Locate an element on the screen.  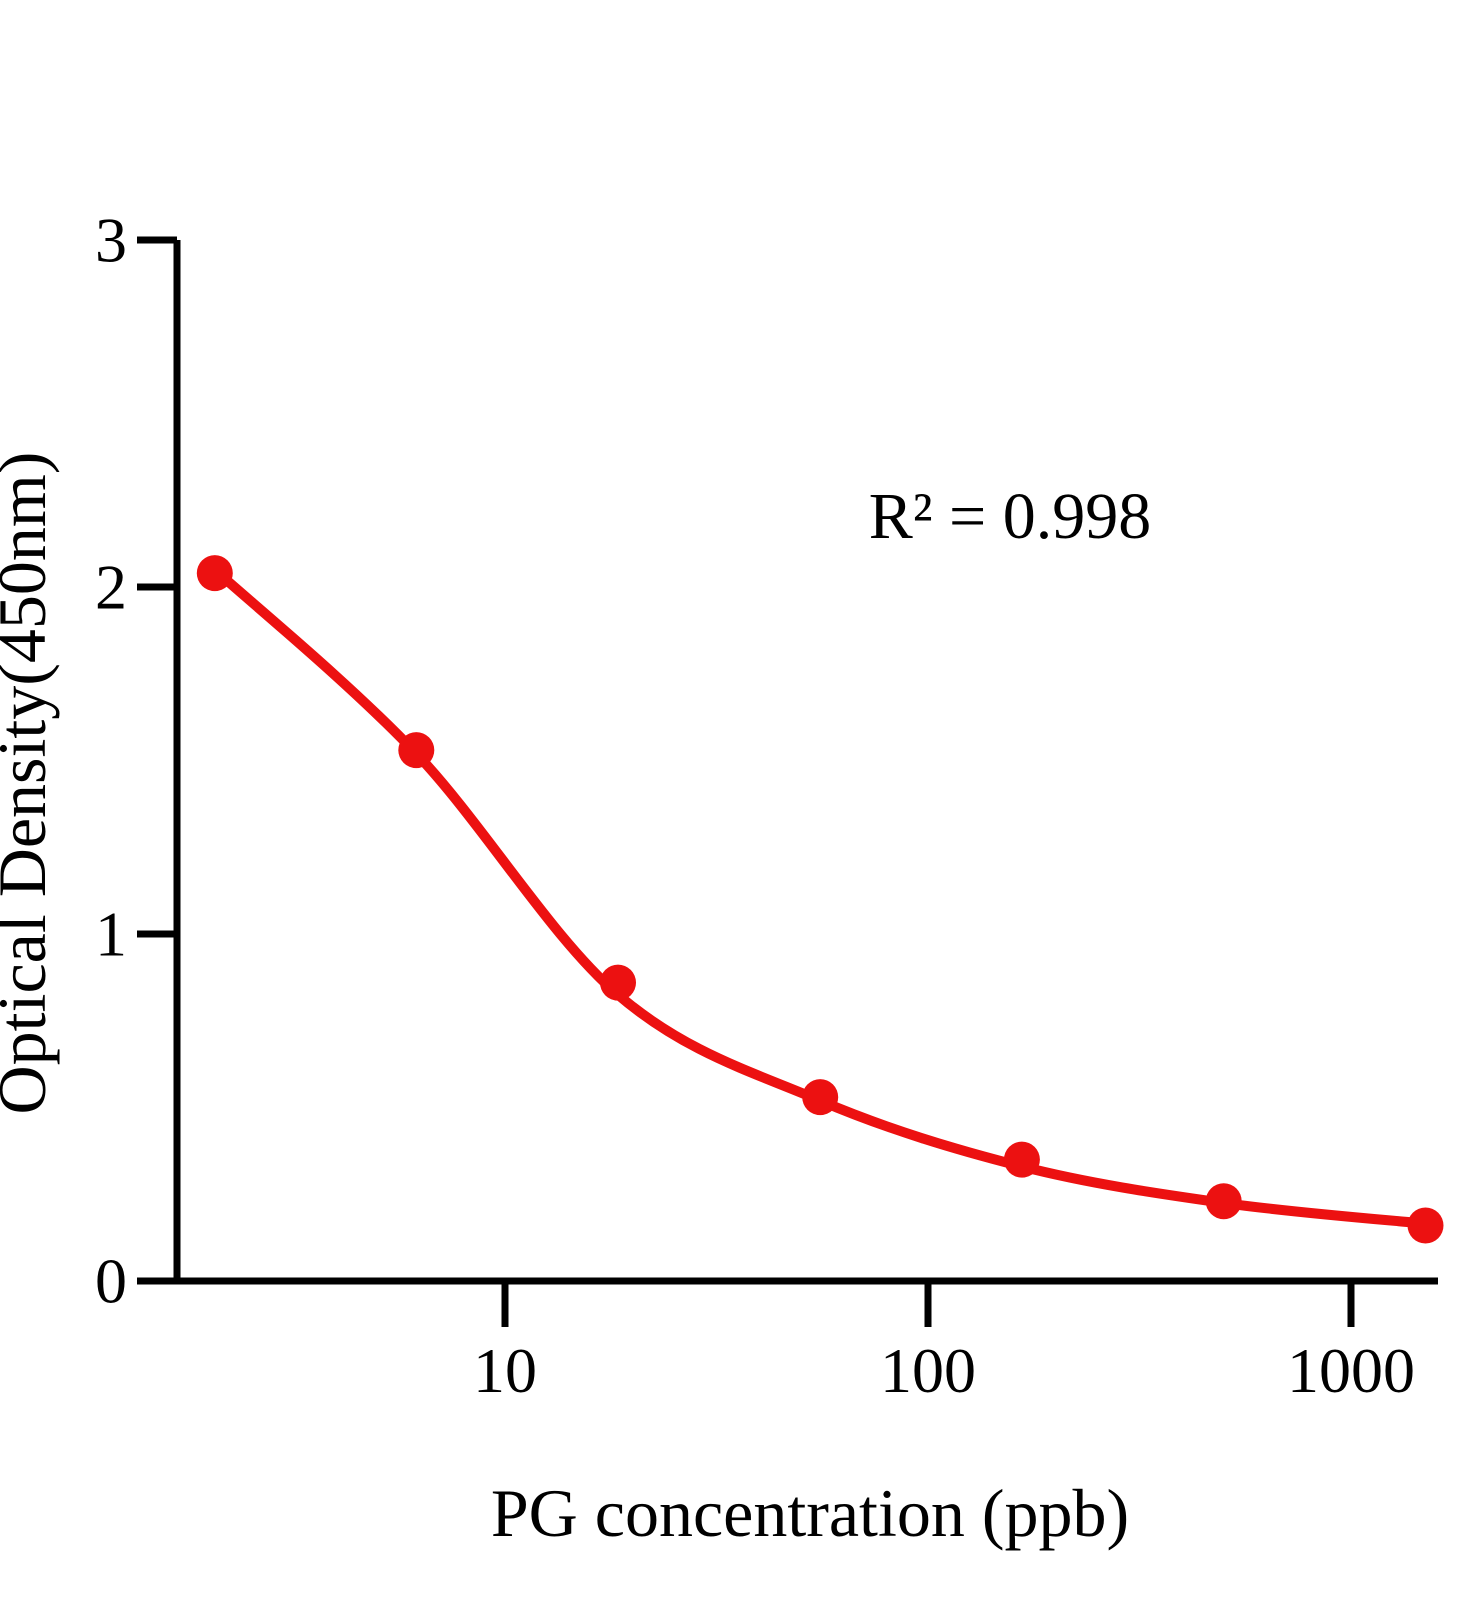
y-tick-label: 0 is located at coordinates (111, 1281).